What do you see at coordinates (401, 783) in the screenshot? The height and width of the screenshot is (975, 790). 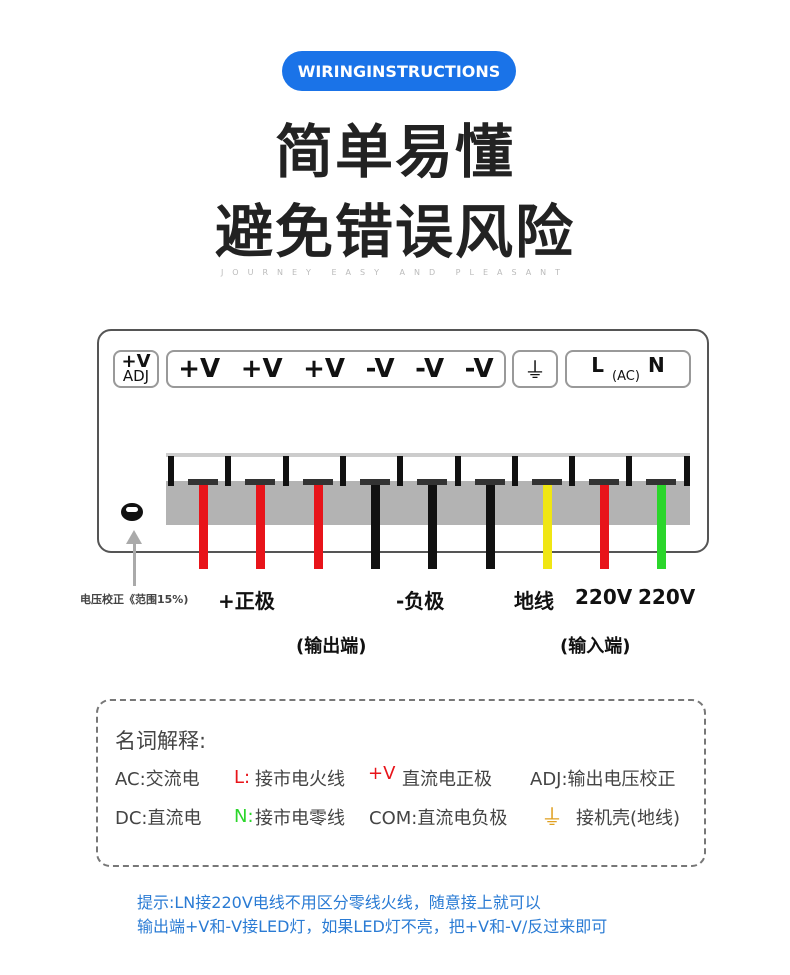 I see `glossary-box` at bounding box center [401, 783].